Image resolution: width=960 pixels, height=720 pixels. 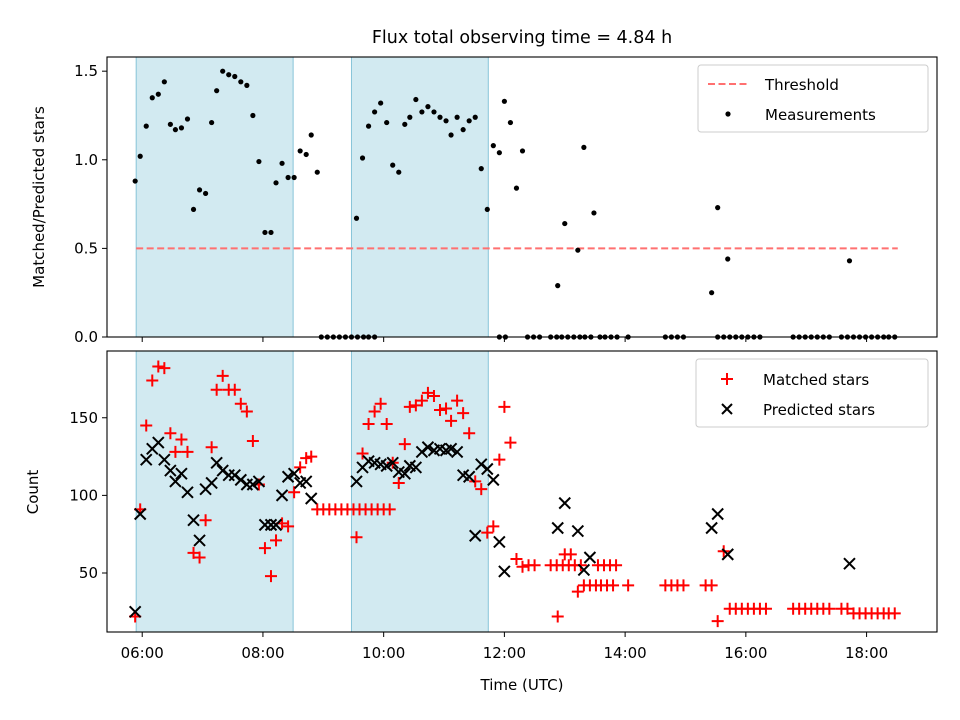 What do you see at coordinates (522, 685) in the screenshot?
I see `time-x-axis-label: Time (UTC)` at bounding box center [522, 685].